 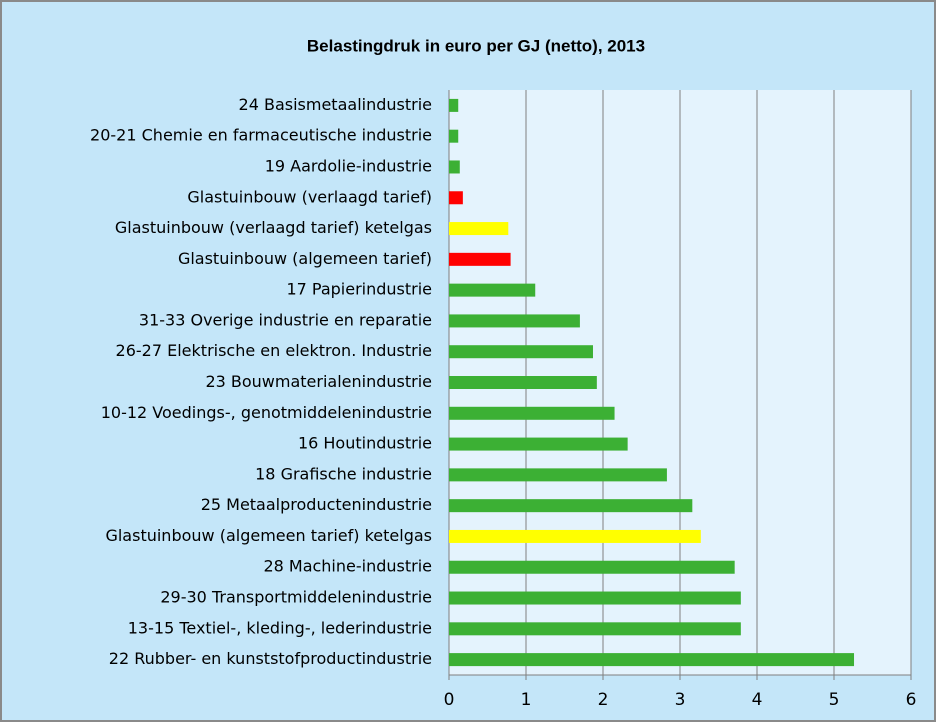 I want to click on y-tick-label: 16 Houtindustrie, so click(x=365, y=443).